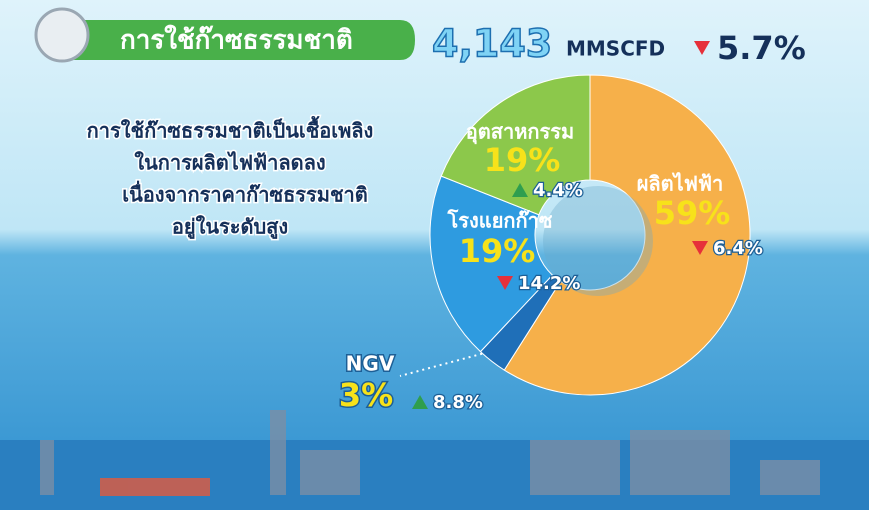  What do you see at coordinates (549, 283) in the screenshot?
I see `change-label: 14.2%` at bounding box center [549, 283].